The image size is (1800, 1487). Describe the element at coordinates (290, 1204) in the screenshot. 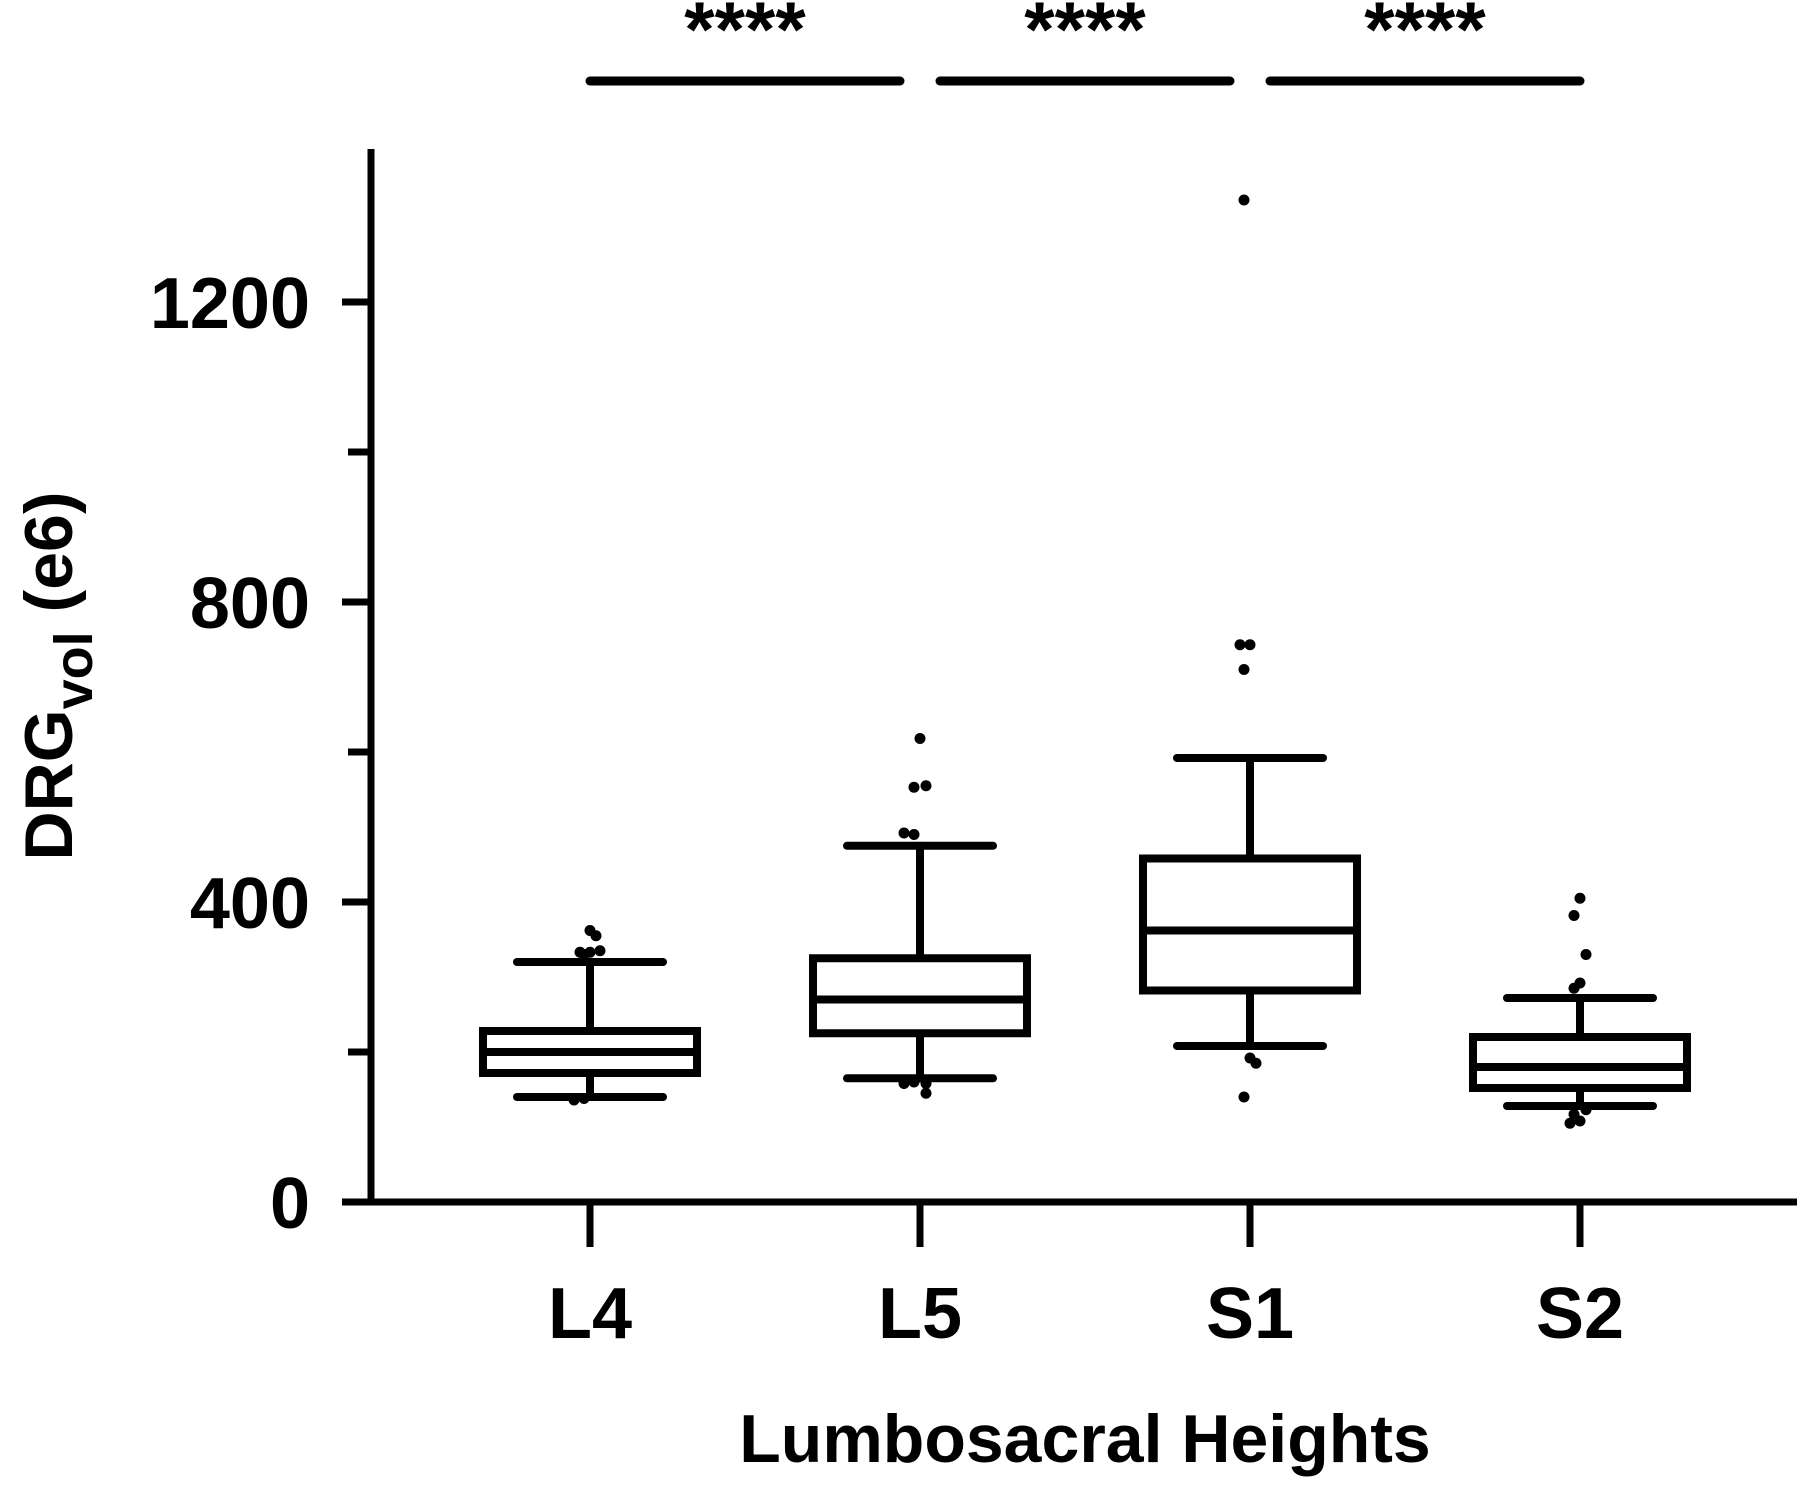

I see `y-tick-label: 0` at that location.